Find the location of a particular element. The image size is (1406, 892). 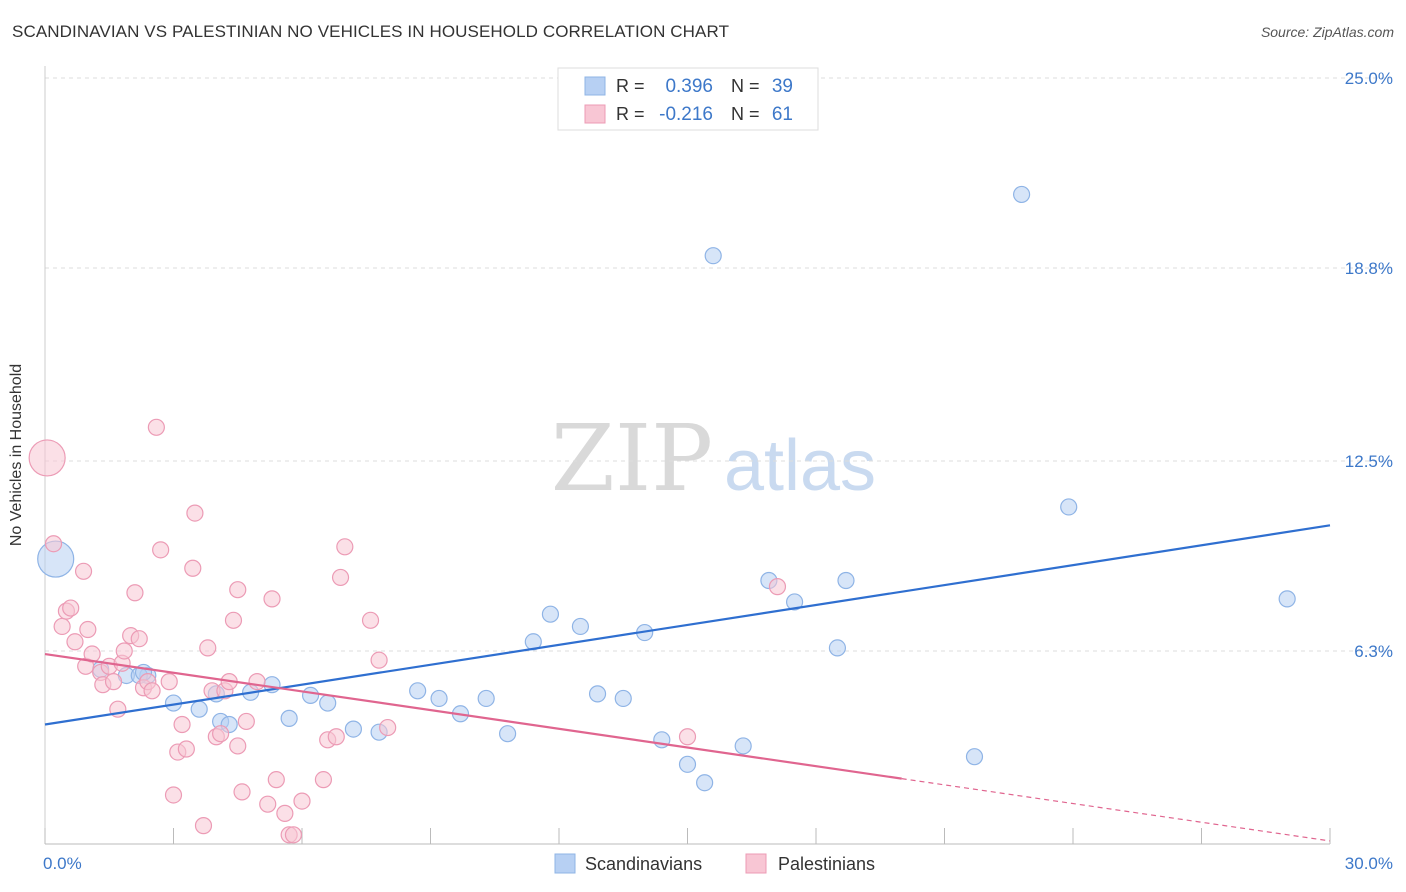

x-tick-label-max: 30.0% is located at coordinates (1369, 863).